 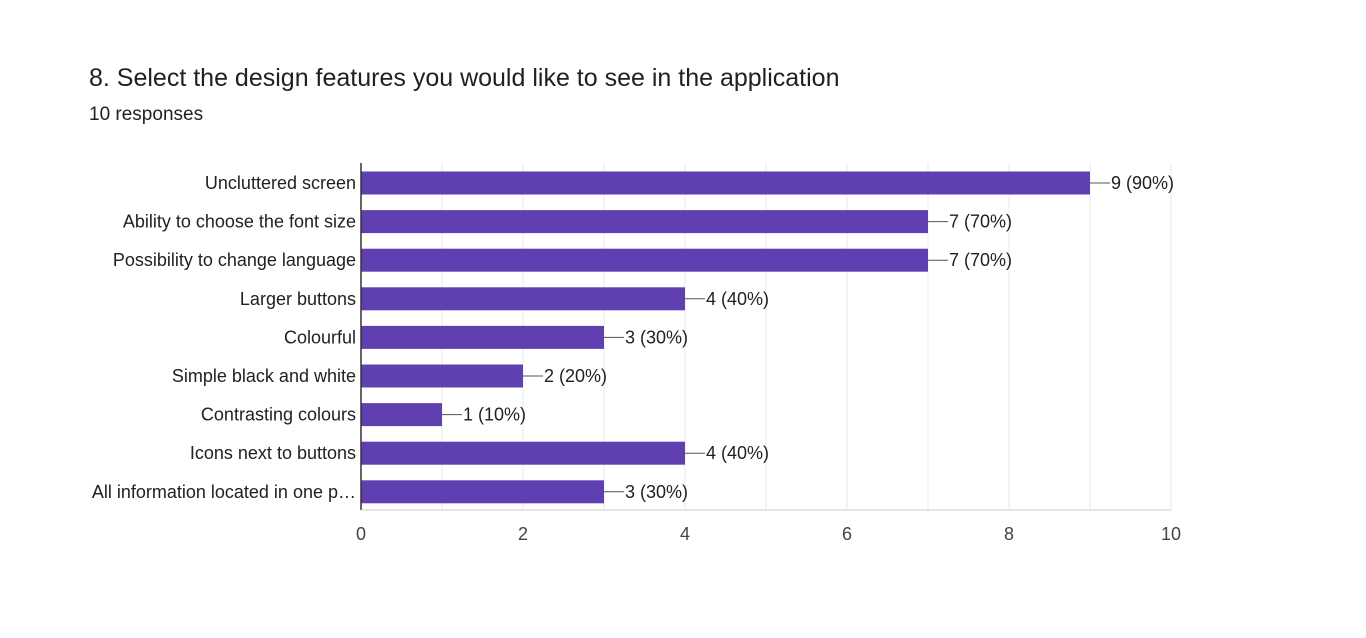 I want to click on category-label: Colourful, so click(x=320, y=337).